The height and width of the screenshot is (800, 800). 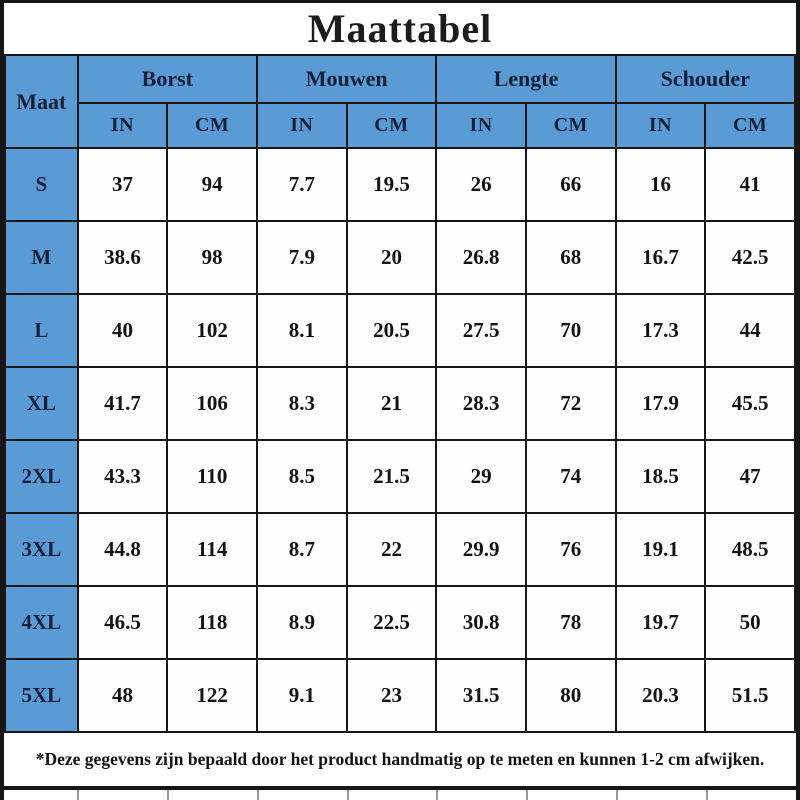 What do you see at coordinates (750, 257) in the screenshot?
I see `value-cell: 42.5` at bounding box center [750, 257].